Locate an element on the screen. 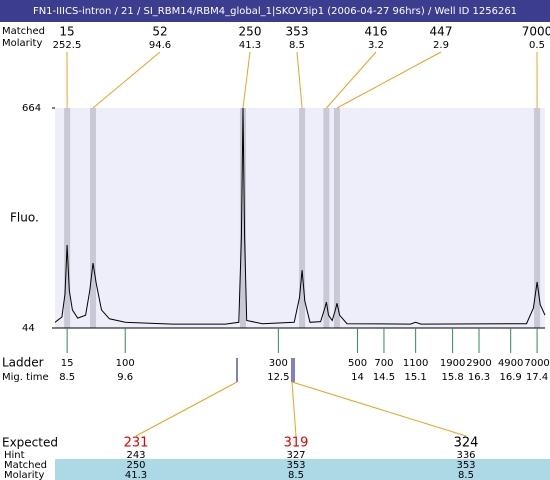  ladder-size: 15 is located at coordinates (67, 363).